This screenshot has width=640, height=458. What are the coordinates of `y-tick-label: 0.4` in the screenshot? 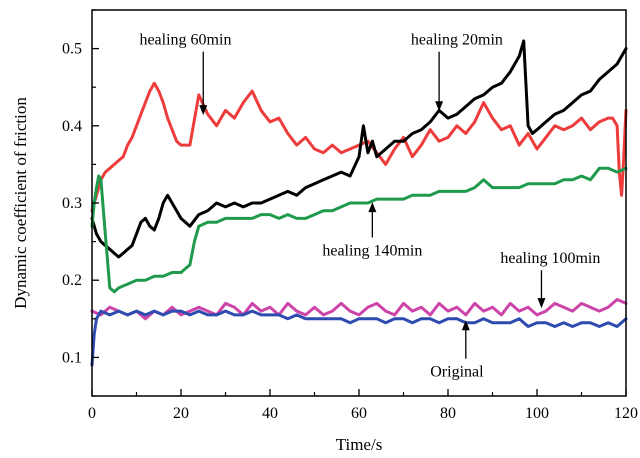 It's located at (72, 126).